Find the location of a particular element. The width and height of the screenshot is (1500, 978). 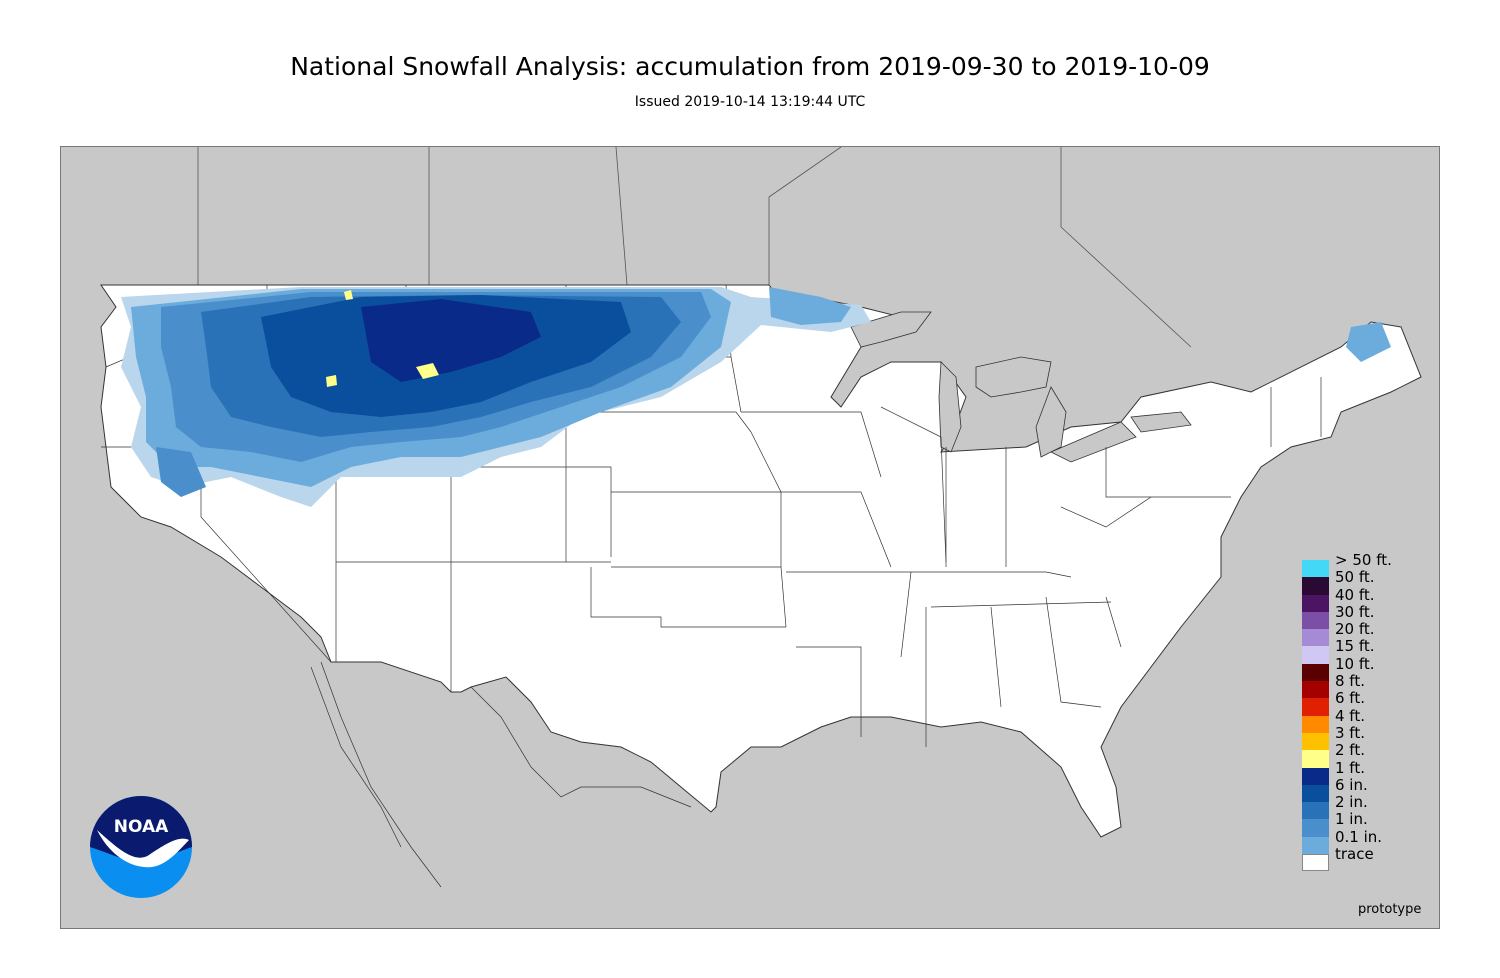

legend-item: 8 ft. is located at coordinates (1362, 685).